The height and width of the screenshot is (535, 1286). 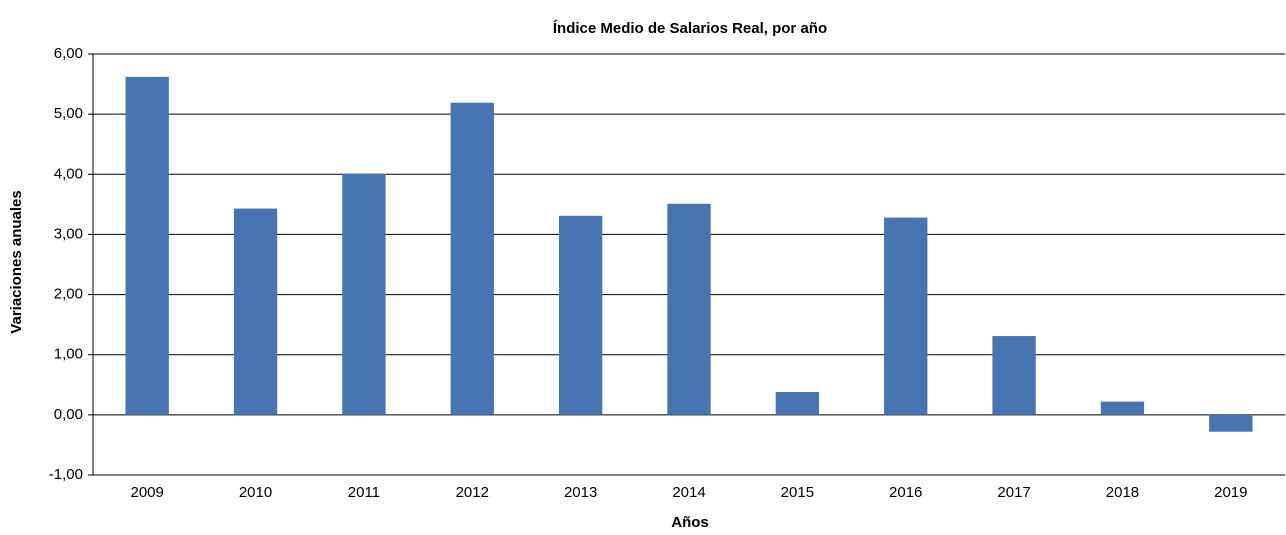 I want to click on y-tick-label: -1,00, so click(x=66, y=474).